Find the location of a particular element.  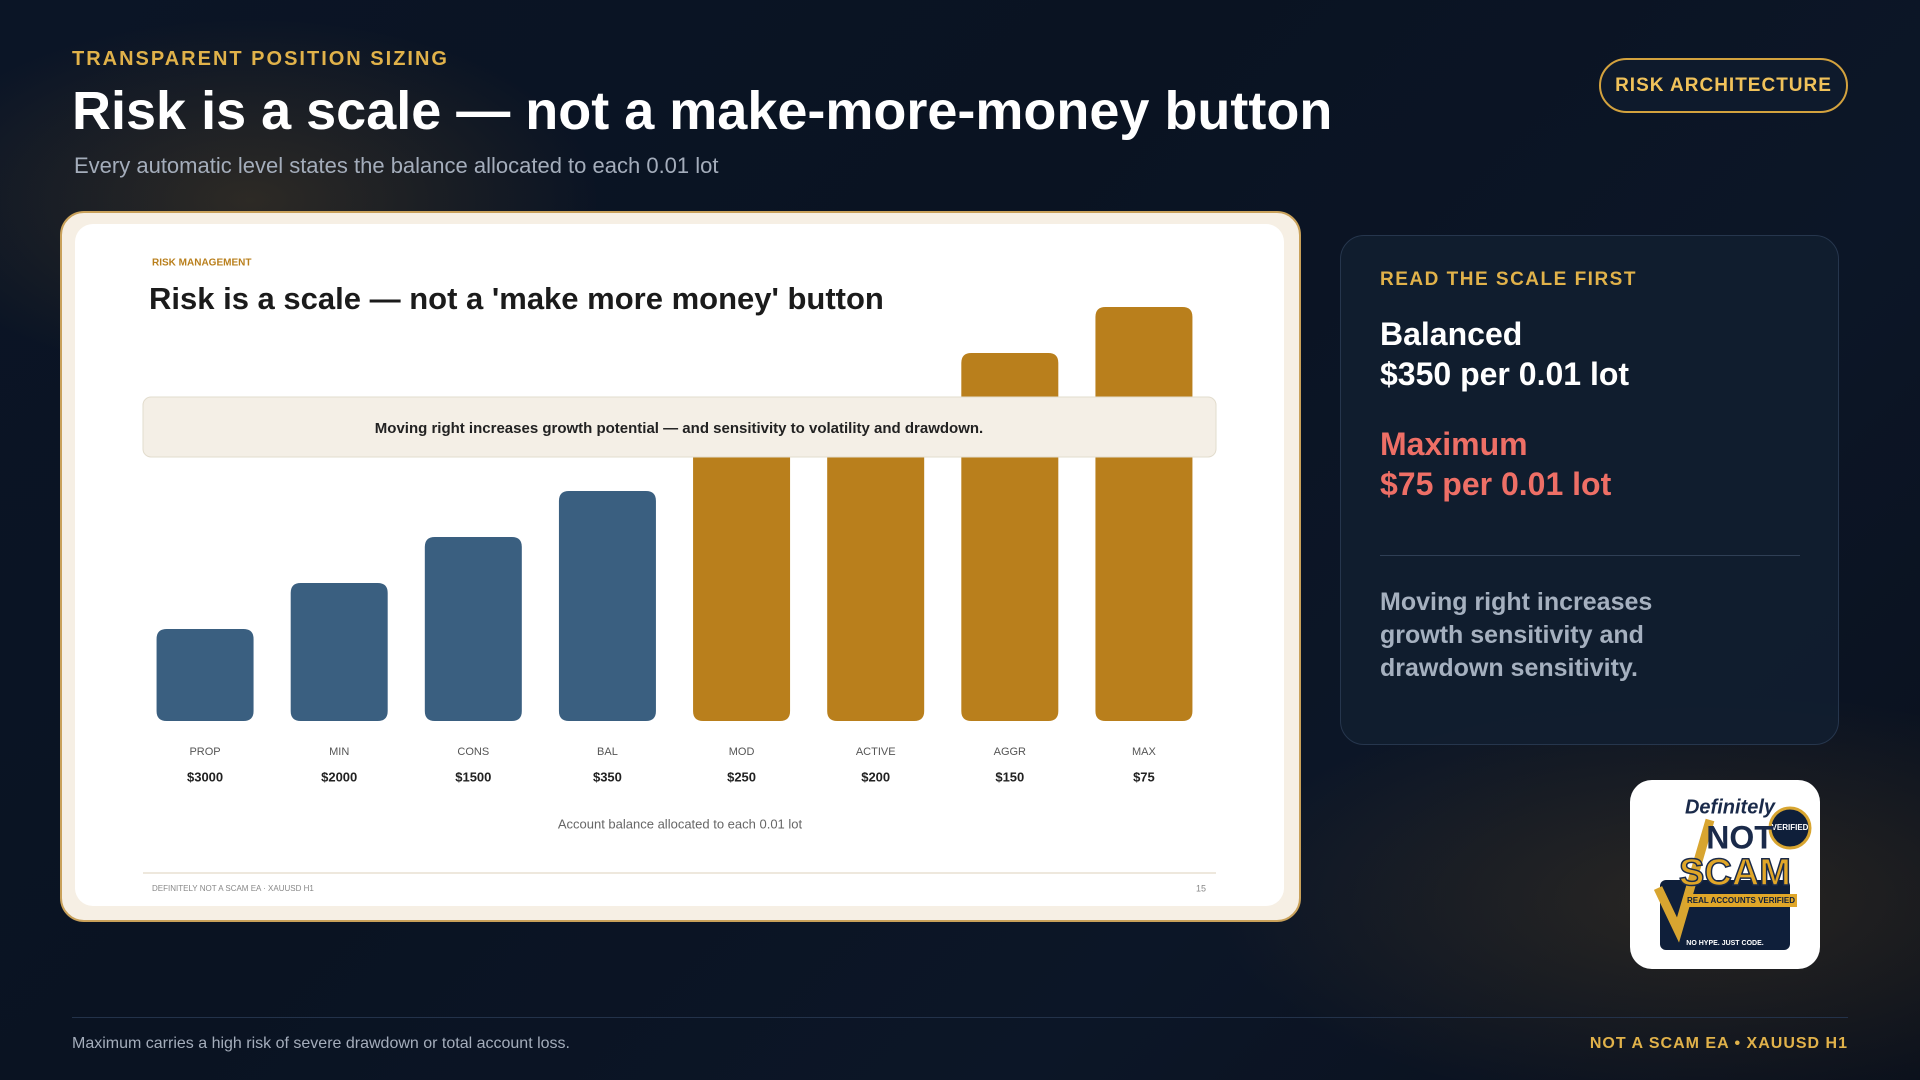

logo-script: Definitely is located at coordinates (1730, 807).